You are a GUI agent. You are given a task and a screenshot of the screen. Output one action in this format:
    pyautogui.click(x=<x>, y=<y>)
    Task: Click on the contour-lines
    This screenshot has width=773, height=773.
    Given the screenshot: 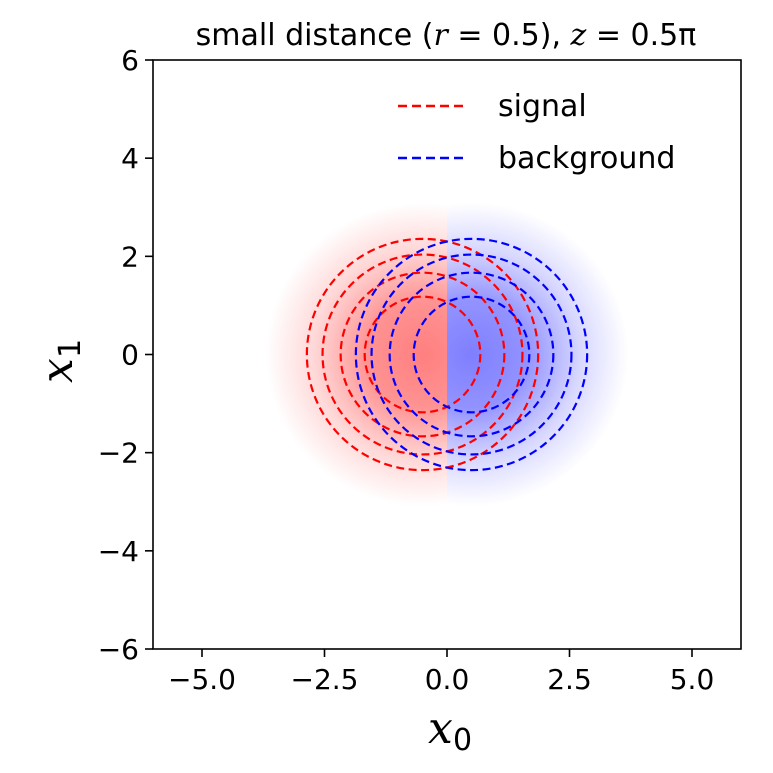 What is the action you would take?
    pyautogui.click(x=447, y=354)
    